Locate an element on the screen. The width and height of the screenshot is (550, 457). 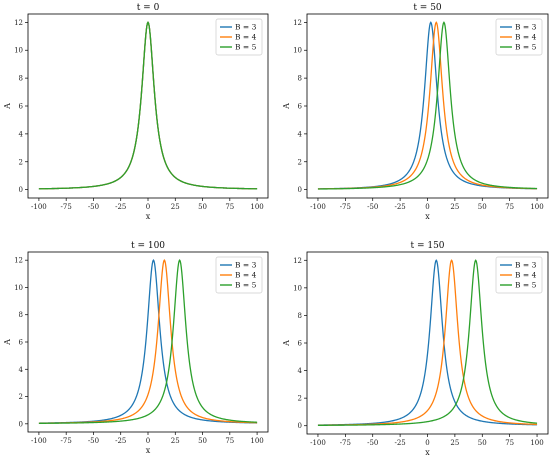
chart-title: t = 50 is located at coordinates (427, 8).